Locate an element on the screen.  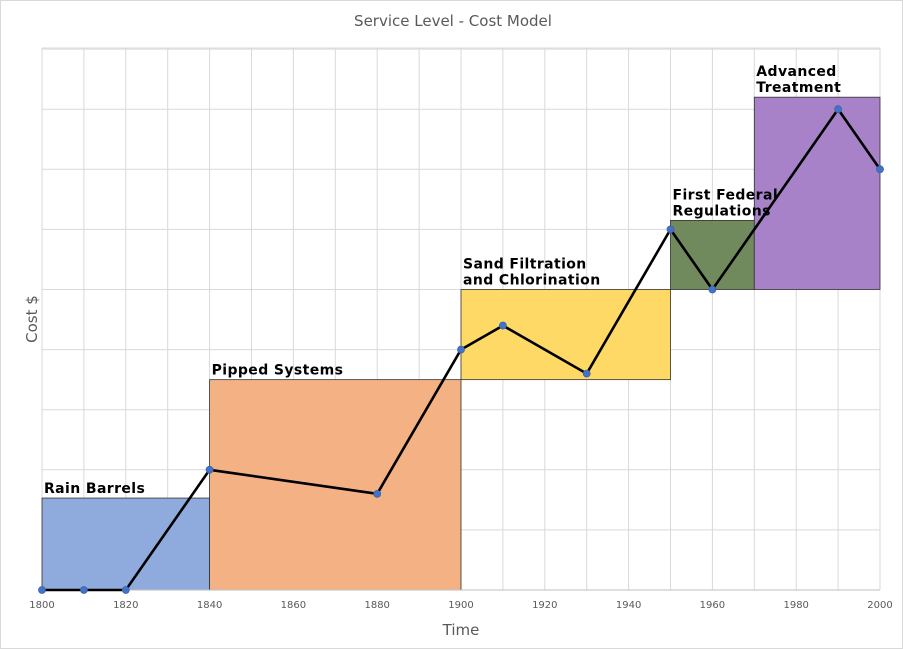
era-label-3: First Federal Regulations is located at coordinates (726, 203).